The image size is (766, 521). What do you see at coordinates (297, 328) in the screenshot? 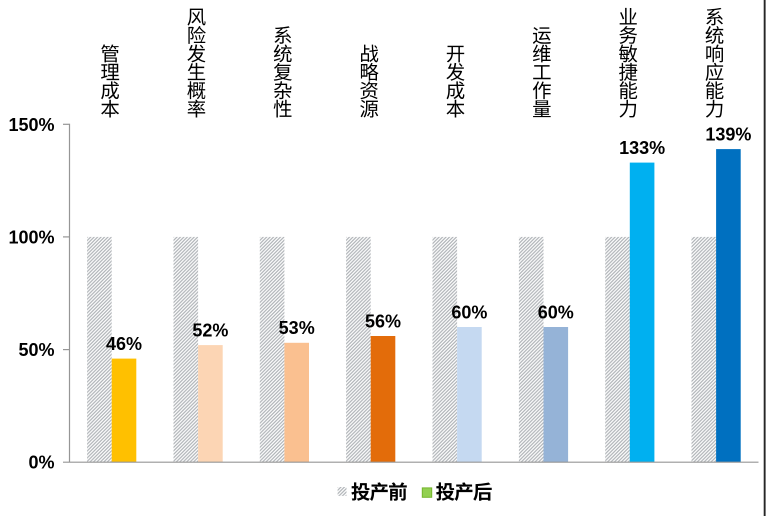
I see `svg-text: 53%` at bounding box center [297, 328].